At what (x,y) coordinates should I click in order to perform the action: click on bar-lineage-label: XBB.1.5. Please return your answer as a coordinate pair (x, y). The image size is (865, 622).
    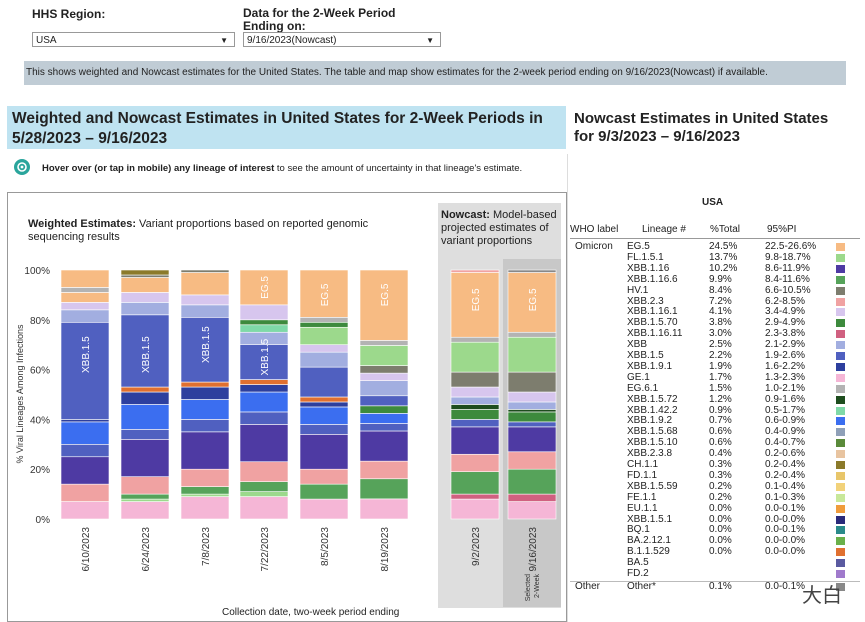
    Looking at the image, I should click on (86, 354).